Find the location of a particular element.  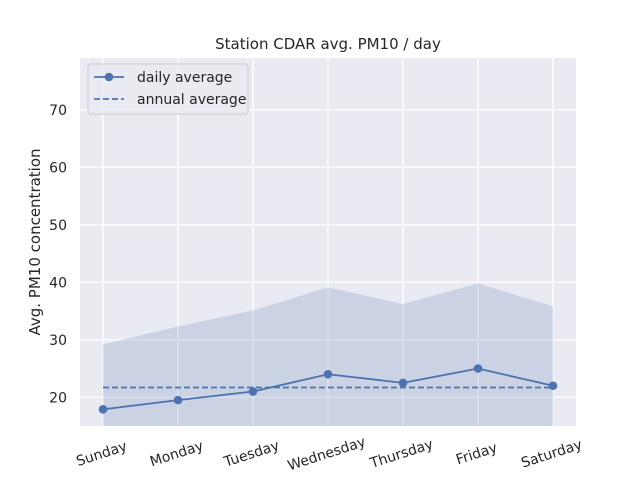

x-tick-label: Sunday is located at coordinates (101, 453).